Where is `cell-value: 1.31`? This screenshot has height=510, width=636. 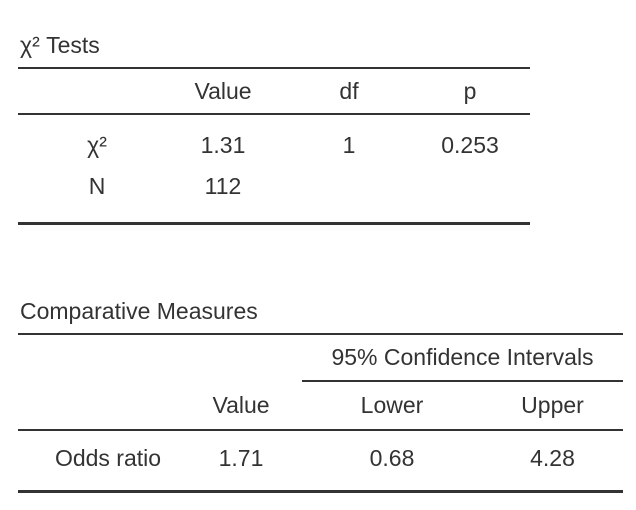 cell-value: 1.31 is located at coordinates (223, 145).